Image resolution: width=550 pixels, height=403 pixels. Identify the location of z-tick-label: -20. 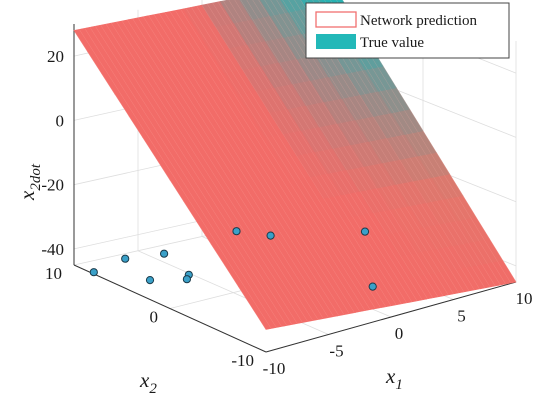
(52, 185).